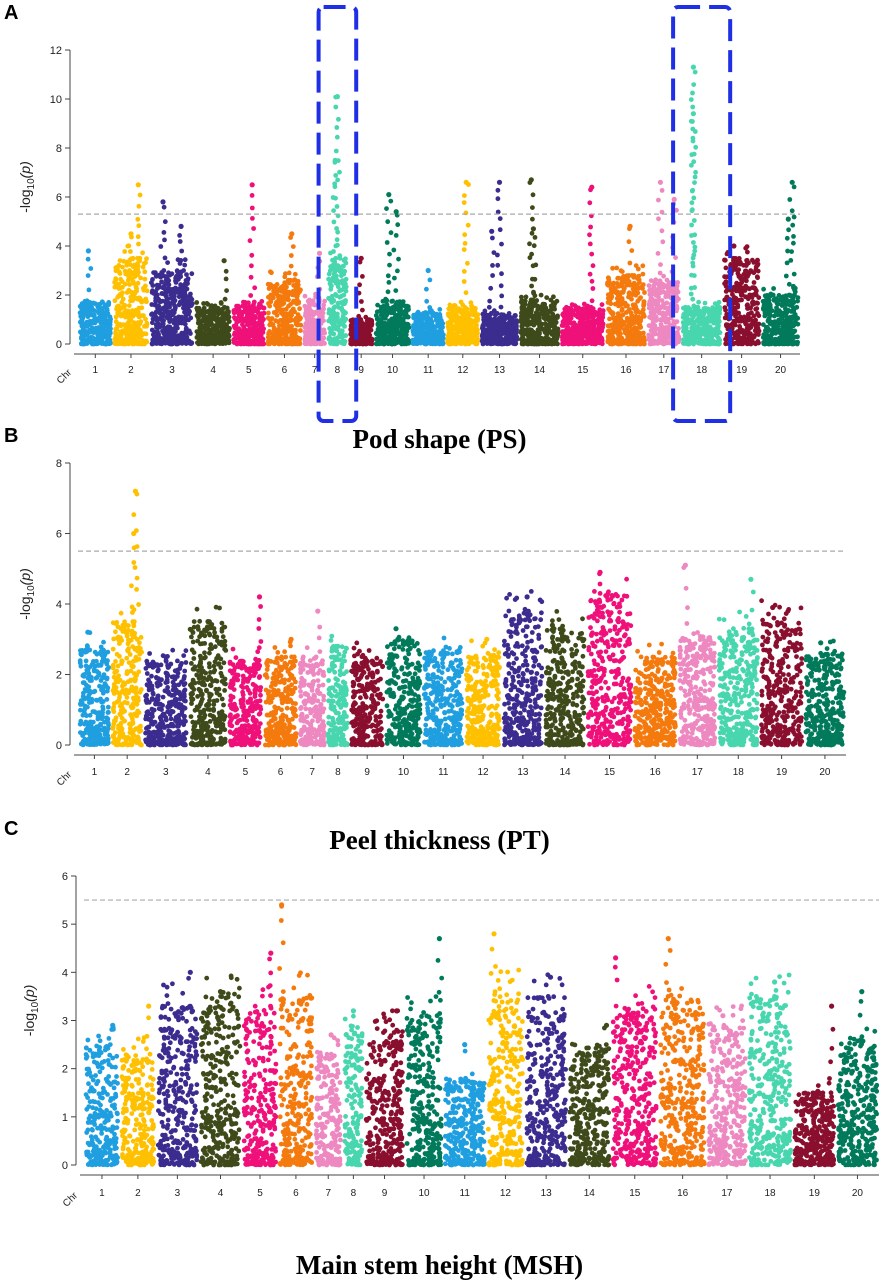 Image resolution: width=879 pixels, height=1287 pixels. I want to click on y-tick-label: 8, so click(59, 149).